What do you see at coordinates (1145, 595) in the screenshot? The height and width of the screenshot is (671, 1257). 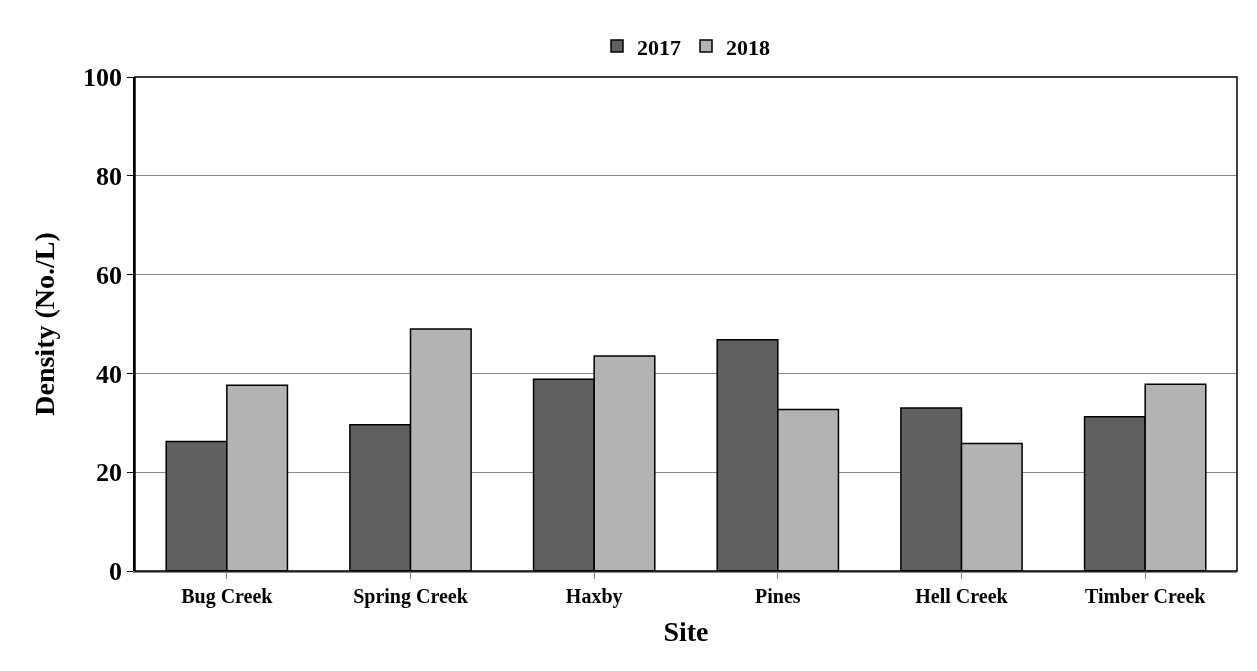 I see `x-tick-label: Timber Creek` at bounding box center [1145, 595].